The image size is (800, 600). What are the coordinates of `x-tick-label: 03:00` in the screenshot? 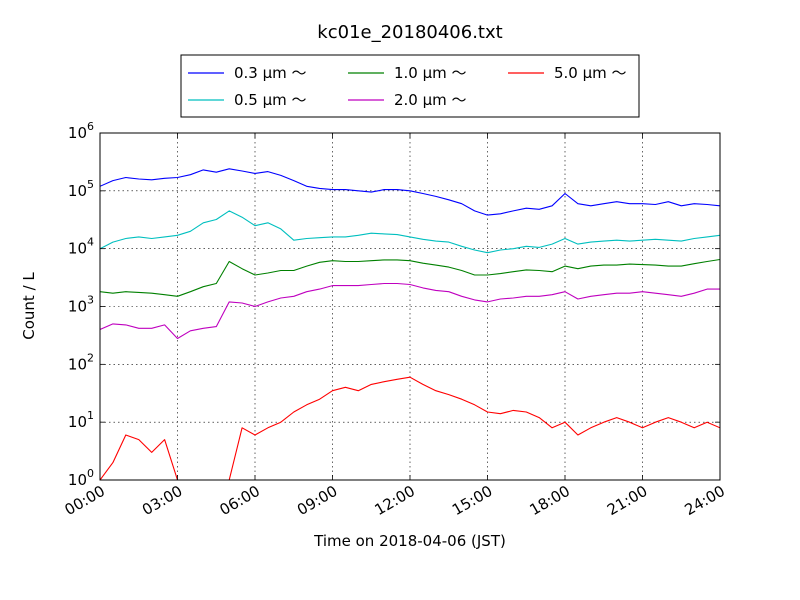 It's located at (162, 500).